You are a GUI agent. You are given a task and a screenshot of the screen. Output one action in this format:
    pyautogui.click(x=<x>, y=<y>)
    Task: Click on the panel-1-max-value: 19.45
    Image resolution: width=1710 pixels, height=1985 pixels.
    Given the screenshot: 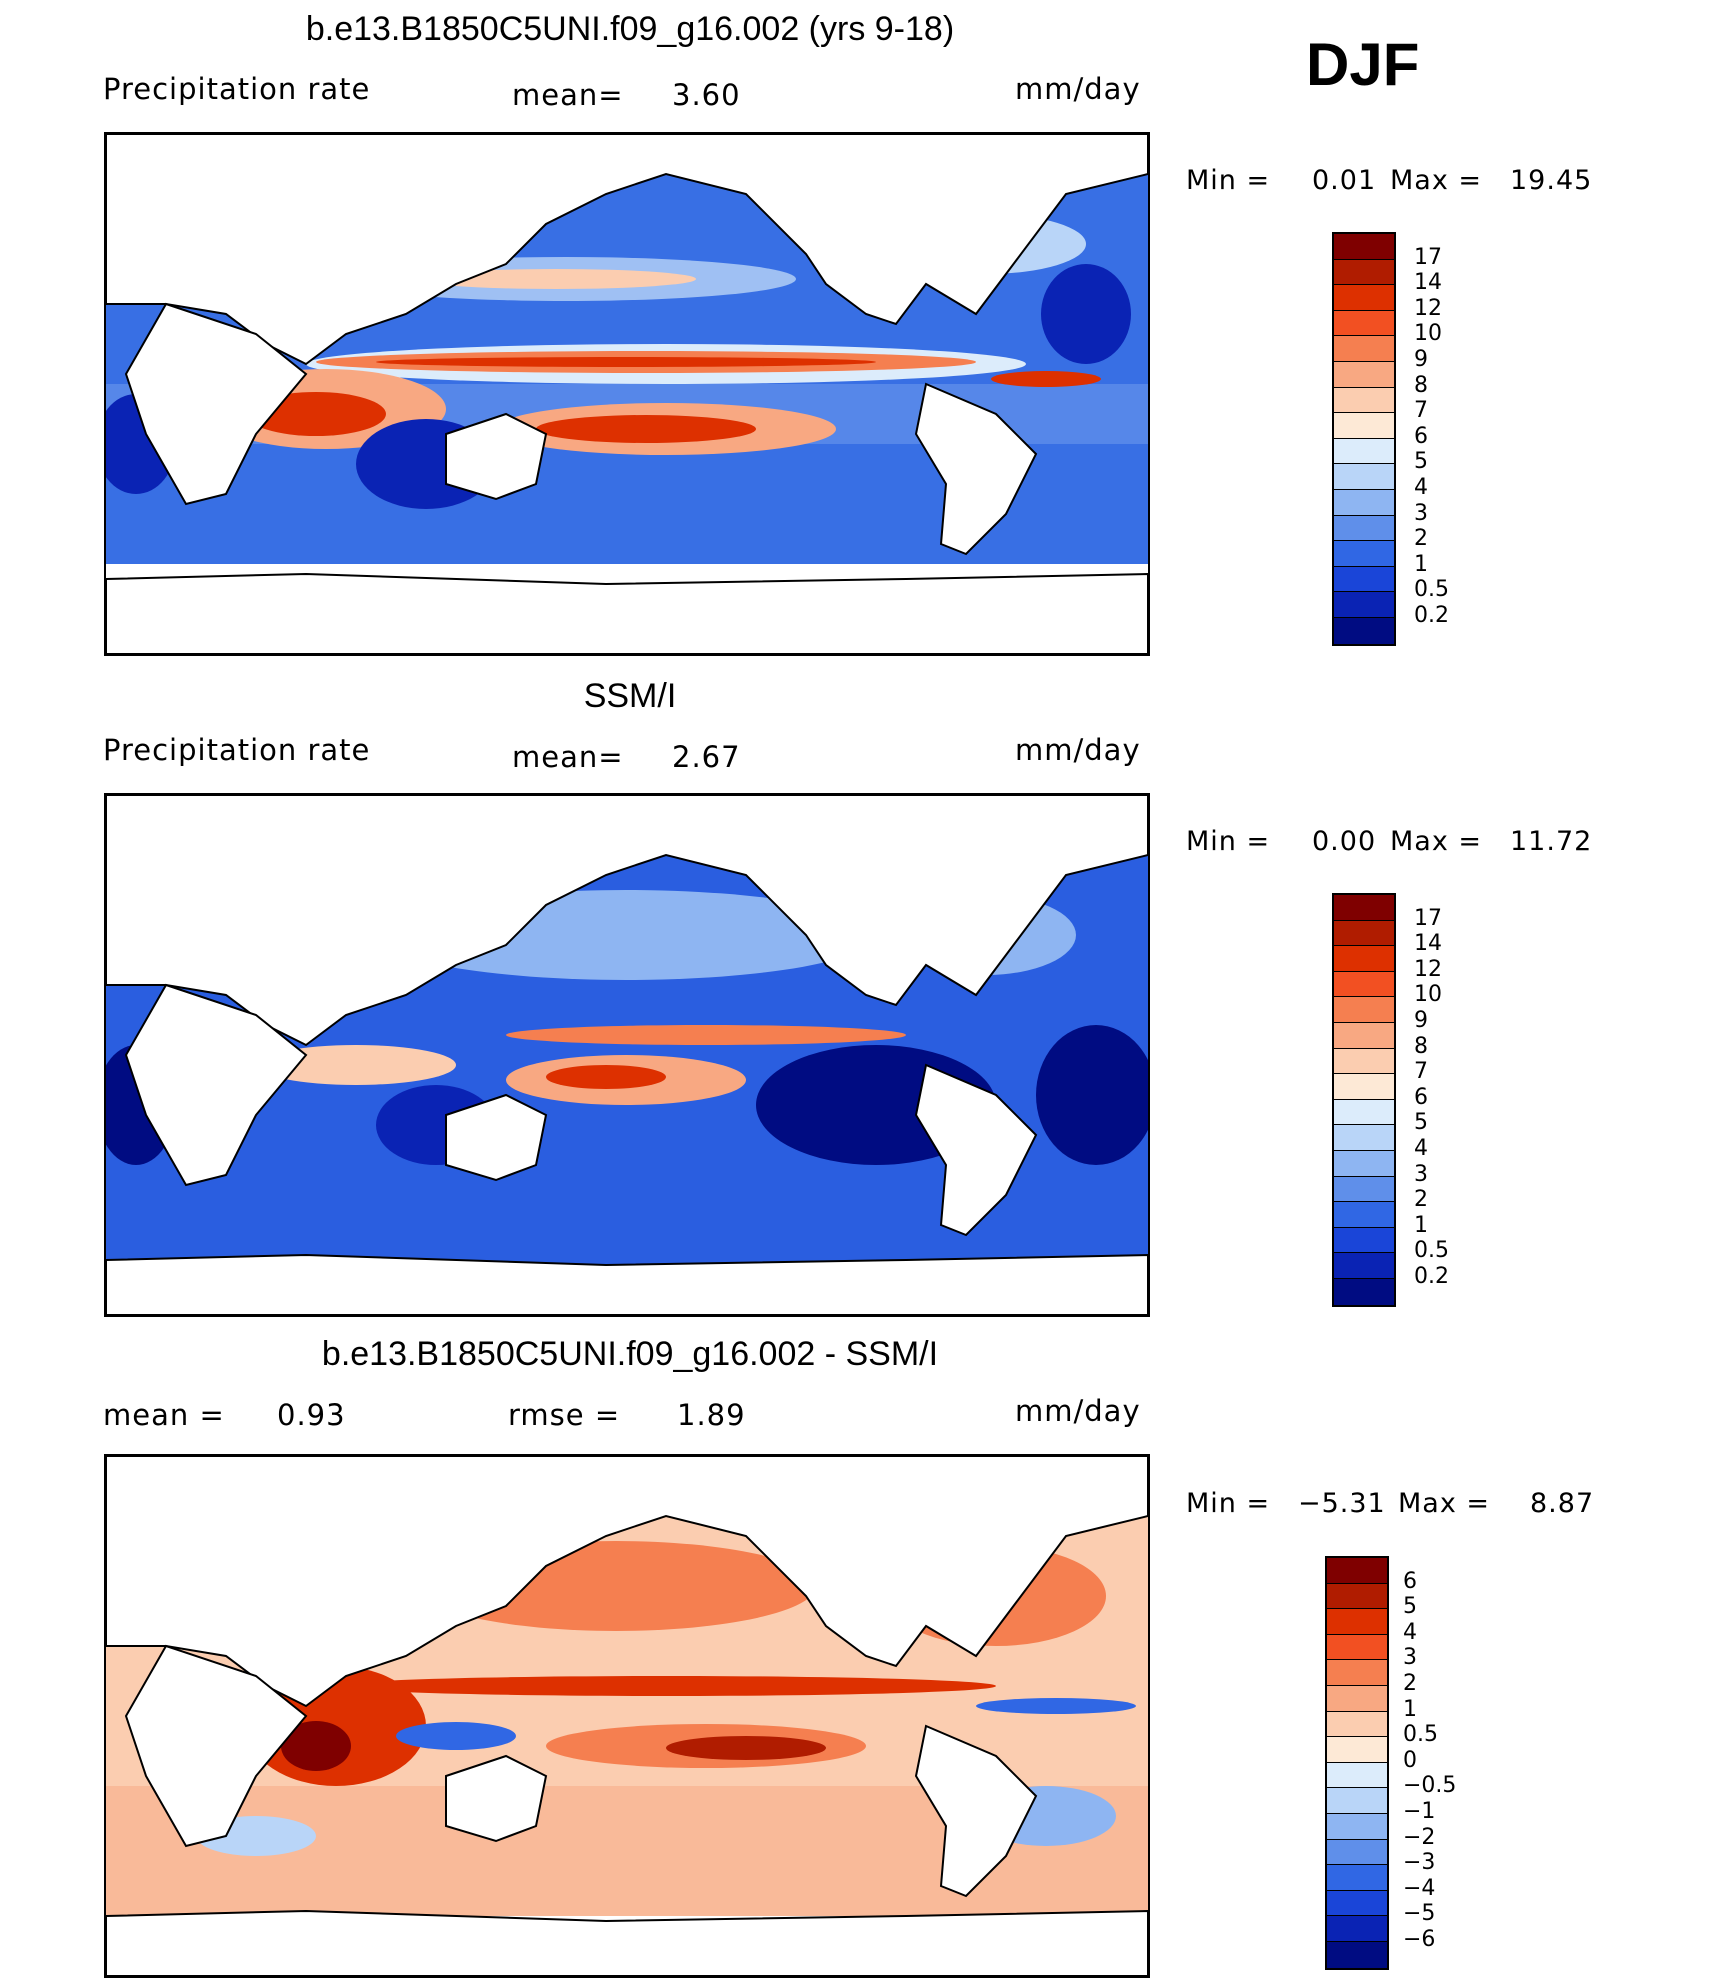 What is the action you would take?
    pyautogui.click(x=1551, y=180)
    